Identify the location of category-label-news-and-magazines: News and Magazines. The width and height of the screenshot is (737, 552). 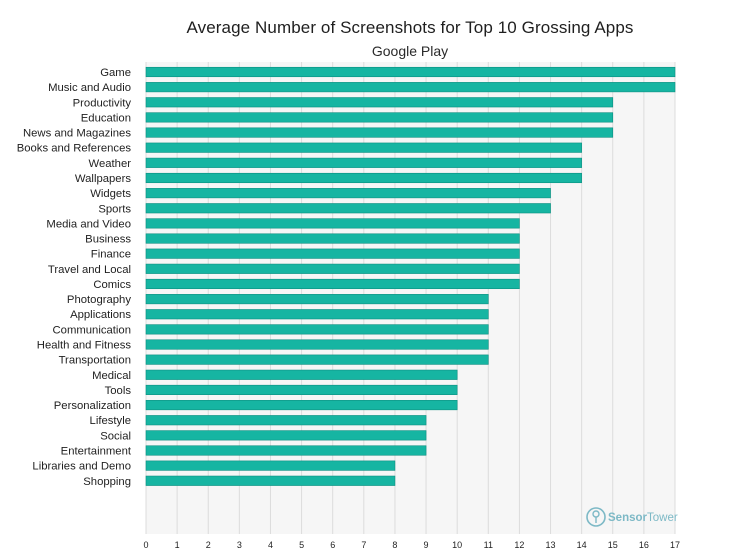
(77, 134).